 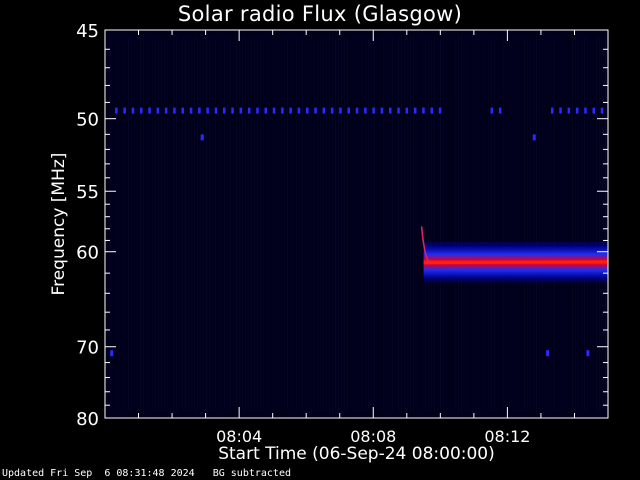 What do you see at coordinates (507, 436) in the screenshot?
I see `x-tick-label: 08:12` at bounding box center [507, 436].